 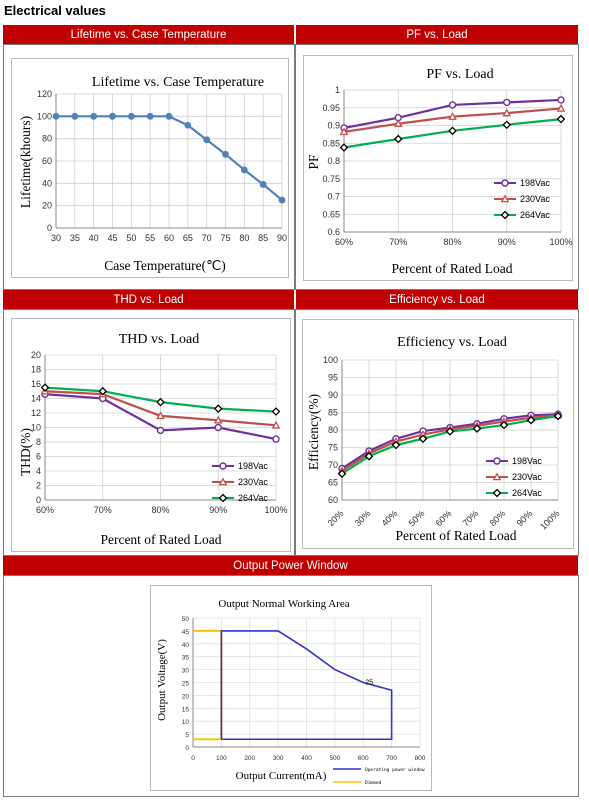 What do you see at coordinates (159, 339) in the screenshot?
I see `chart-title: THD vs. Load` at bounding box center [159, 339].